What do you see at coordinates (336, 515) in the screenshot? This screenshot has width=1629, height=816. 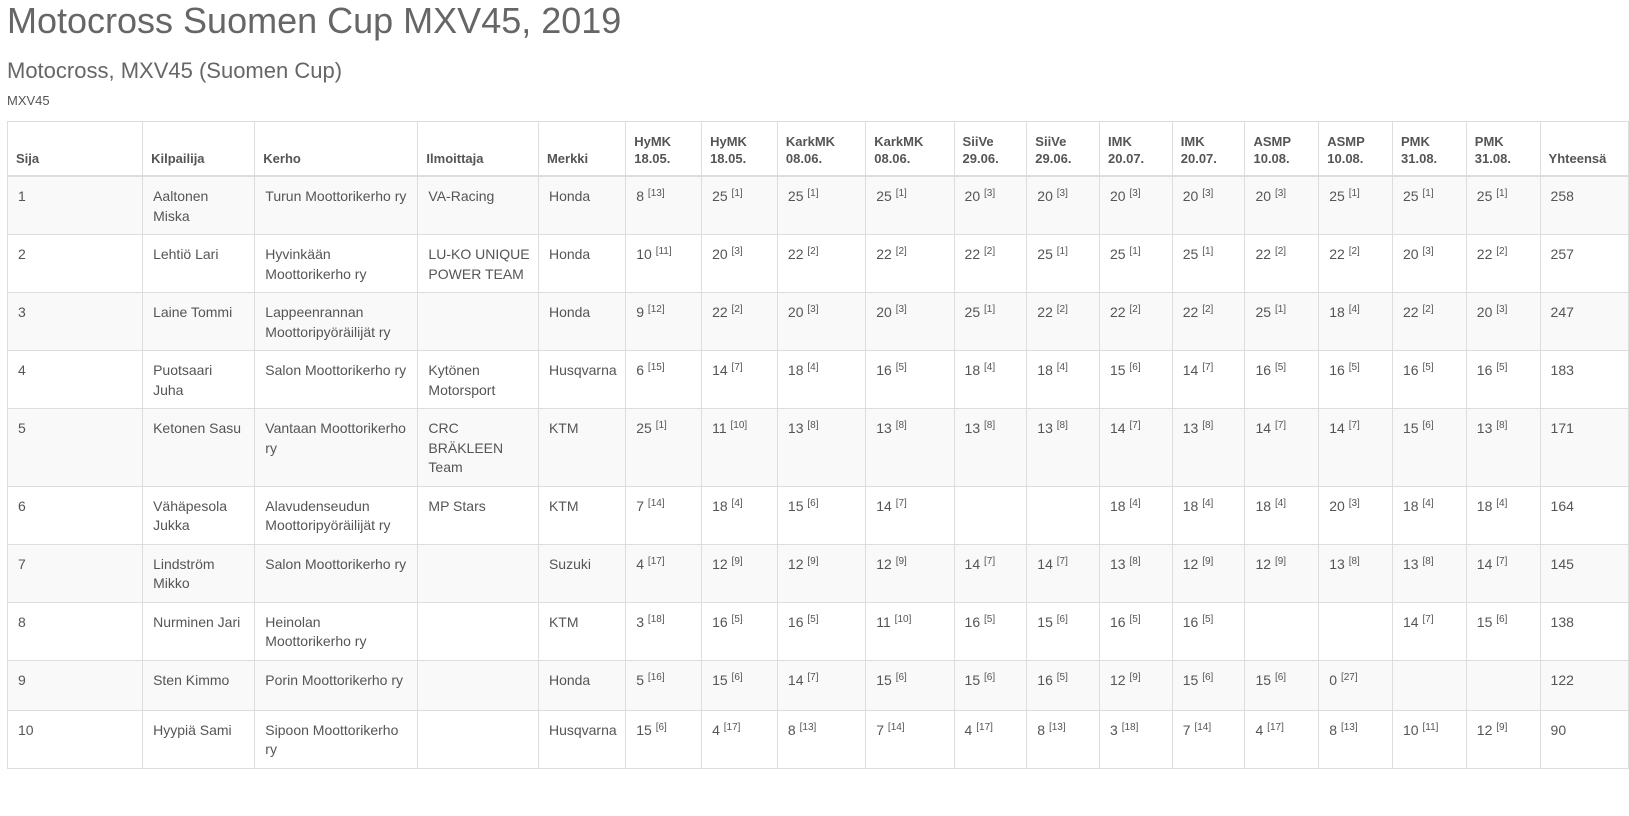 I see `cell-club: Alavudenseudun Moottoripyöräilijät ry` at bounding box center [336, 515].